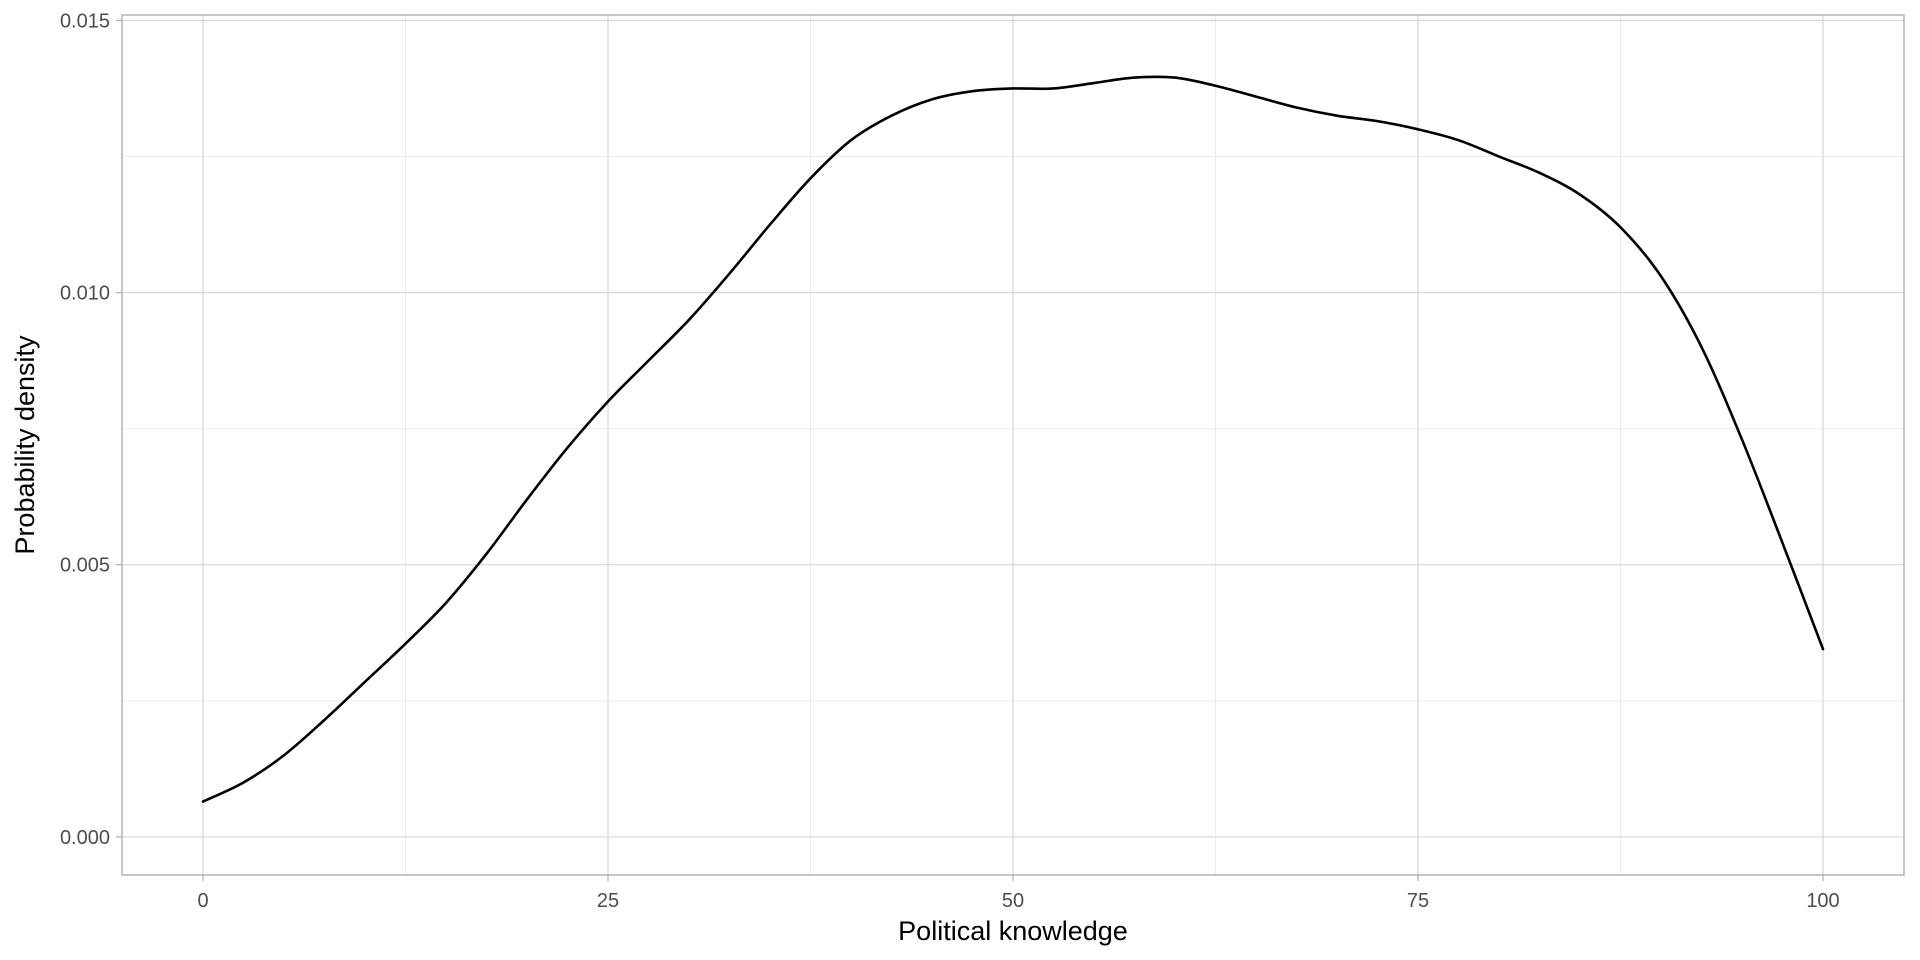  Describe the element at coordinates (202, 901) in the screenshot. I see `x-tick-label: 0` at that location.